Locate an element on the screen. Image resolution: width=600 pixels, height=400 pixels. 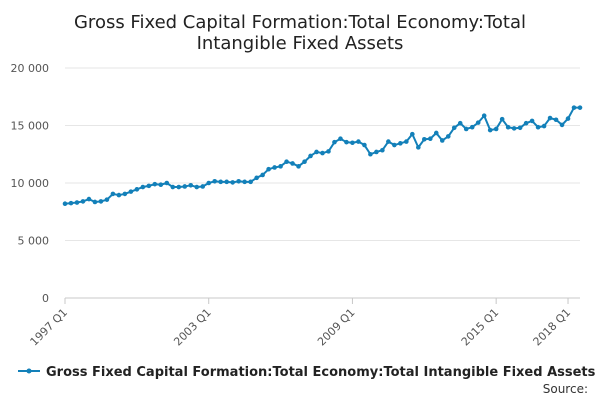
y-tick-label: 5 000 is located at coordinates (34, 241).